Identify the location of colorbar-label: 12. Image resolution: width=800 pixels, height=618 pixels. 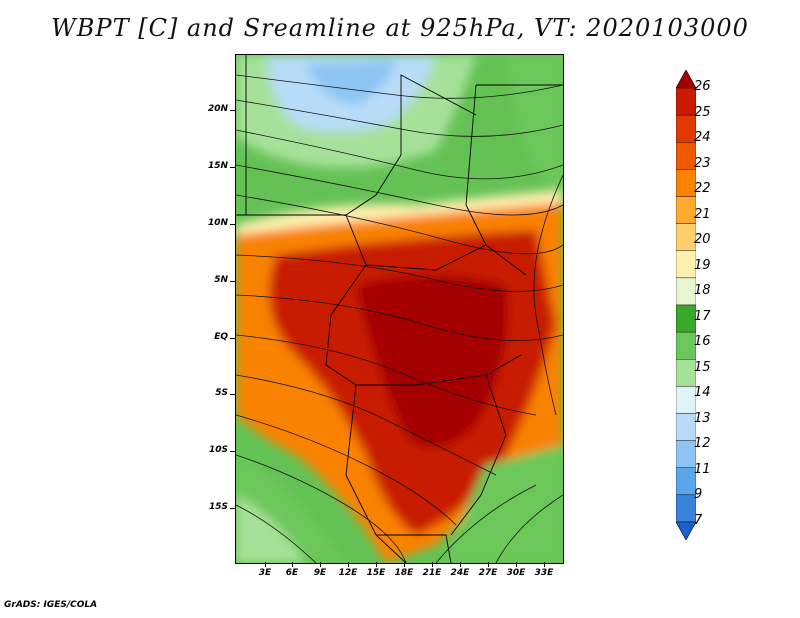
(702, 444).